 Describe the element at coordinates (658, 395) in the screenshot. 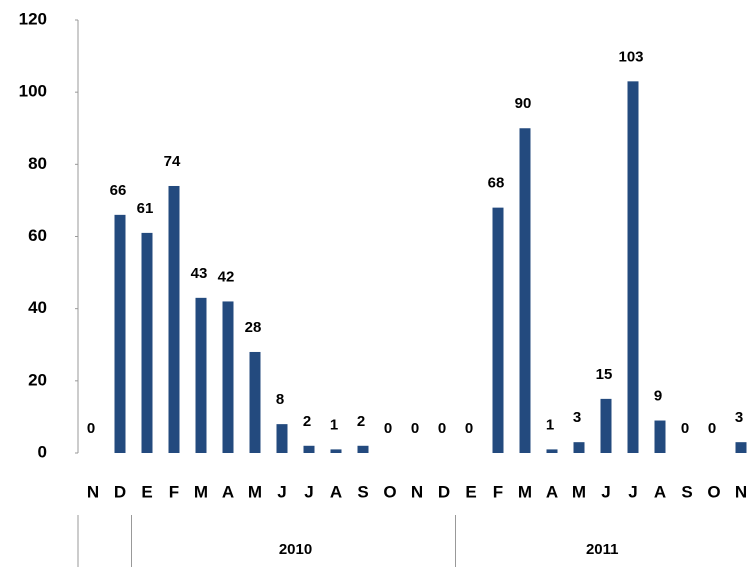

I see `value-label: 9` at that location.